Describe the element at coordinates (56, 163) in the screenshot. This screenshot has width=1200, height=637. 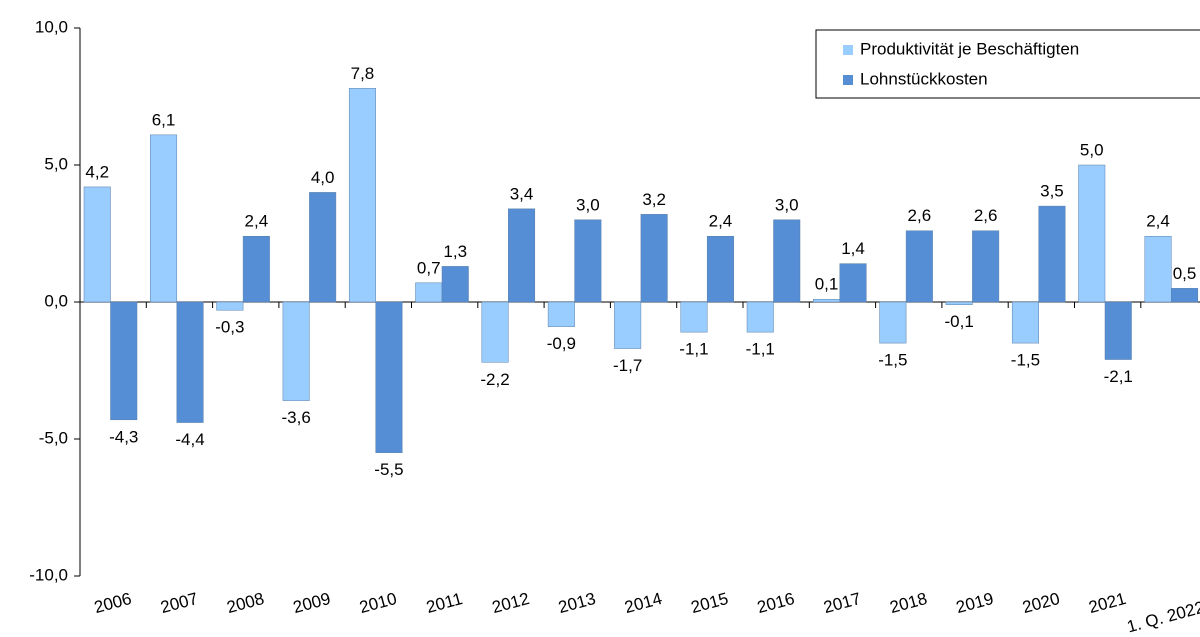
I see `y-tick-label: 5,0` at that location.